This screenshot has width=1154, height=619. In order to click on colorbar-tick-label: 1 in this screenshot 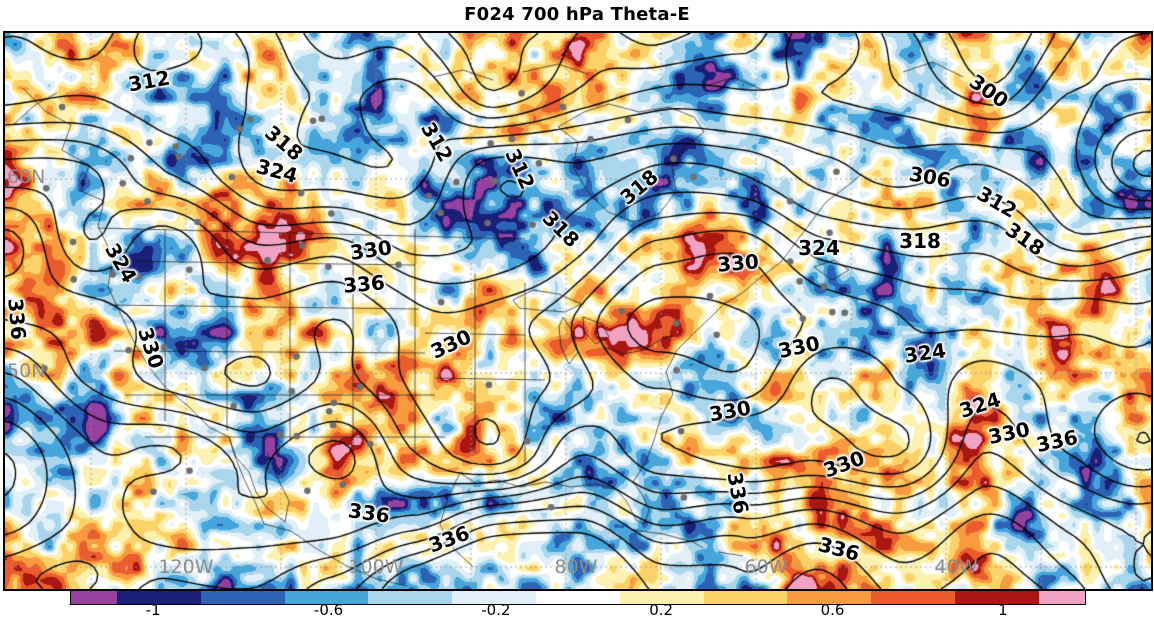, I will do `click(1003, 610)`.